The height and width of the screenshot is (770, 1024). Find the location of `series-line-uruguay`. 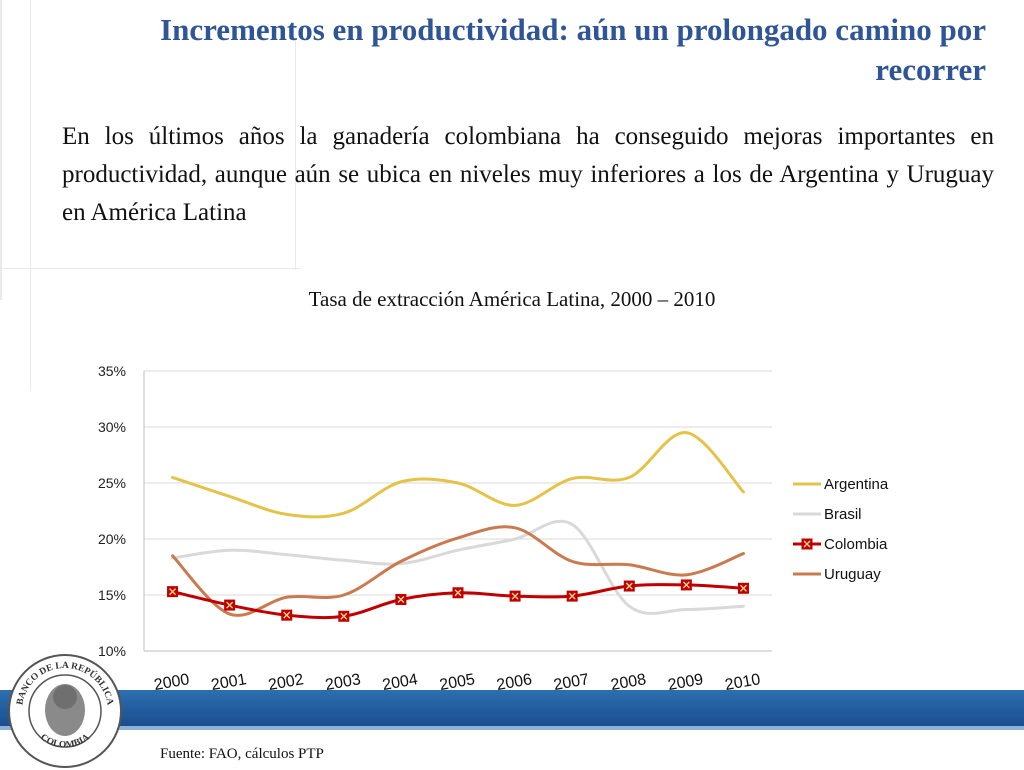

series-line-uruguay is located at coordinates (458, 571).